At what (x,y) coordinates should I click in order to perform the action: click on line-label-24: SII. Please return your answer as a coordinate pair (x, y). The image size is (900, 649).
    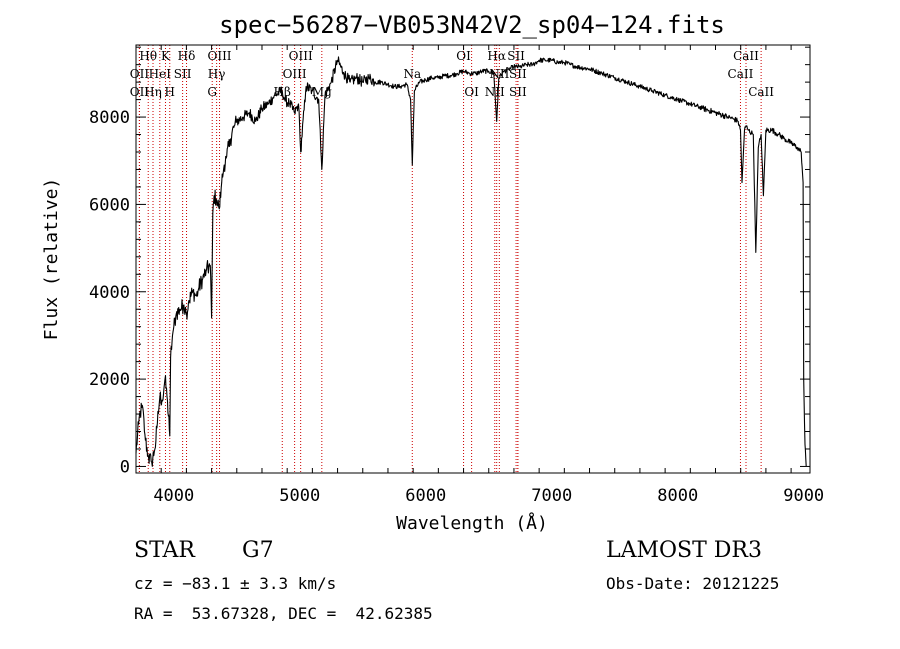
    Looking at the image, I should click on (518, 92).